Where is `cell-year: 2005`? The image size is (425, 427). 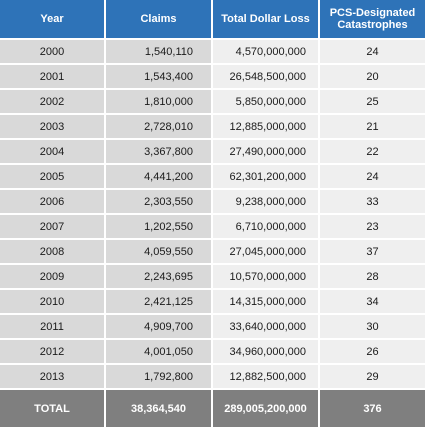
cell-year: 2005 is located at coordinates (53, 177).